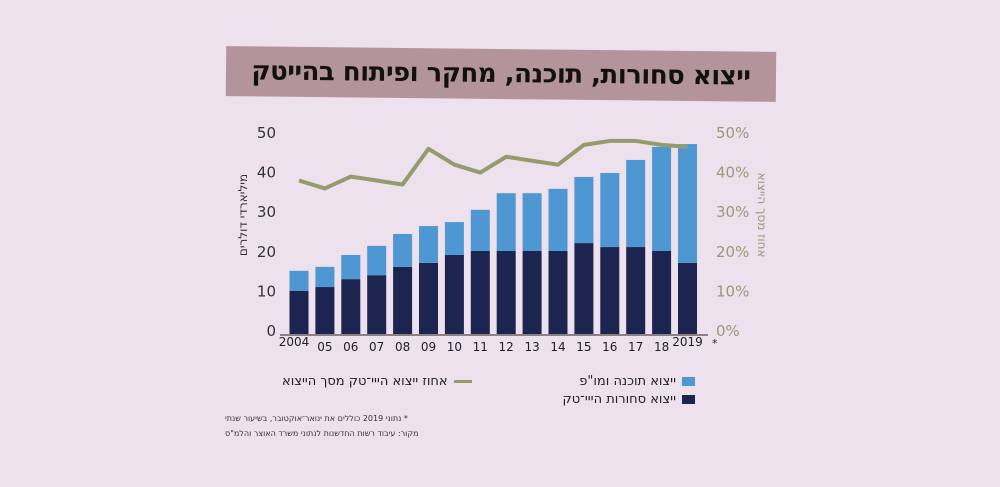  What do you see at coordinates (687, 342) in the screenshot?
I see `x-tick-2019: 2019` at bounding box center [687, 342].